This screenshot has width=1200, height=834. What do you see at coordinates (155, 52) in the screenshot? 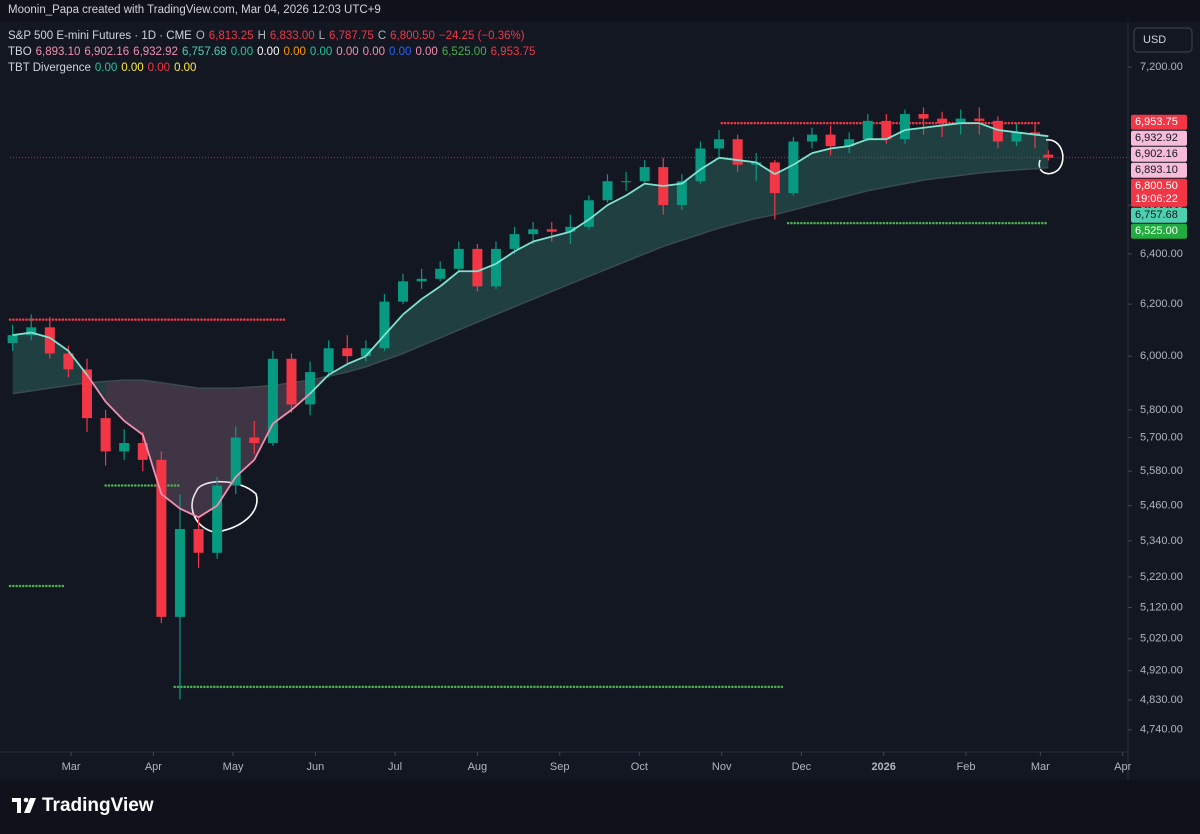
I see `indicator-value: 6,932.92` at bounding box center [155, 52].